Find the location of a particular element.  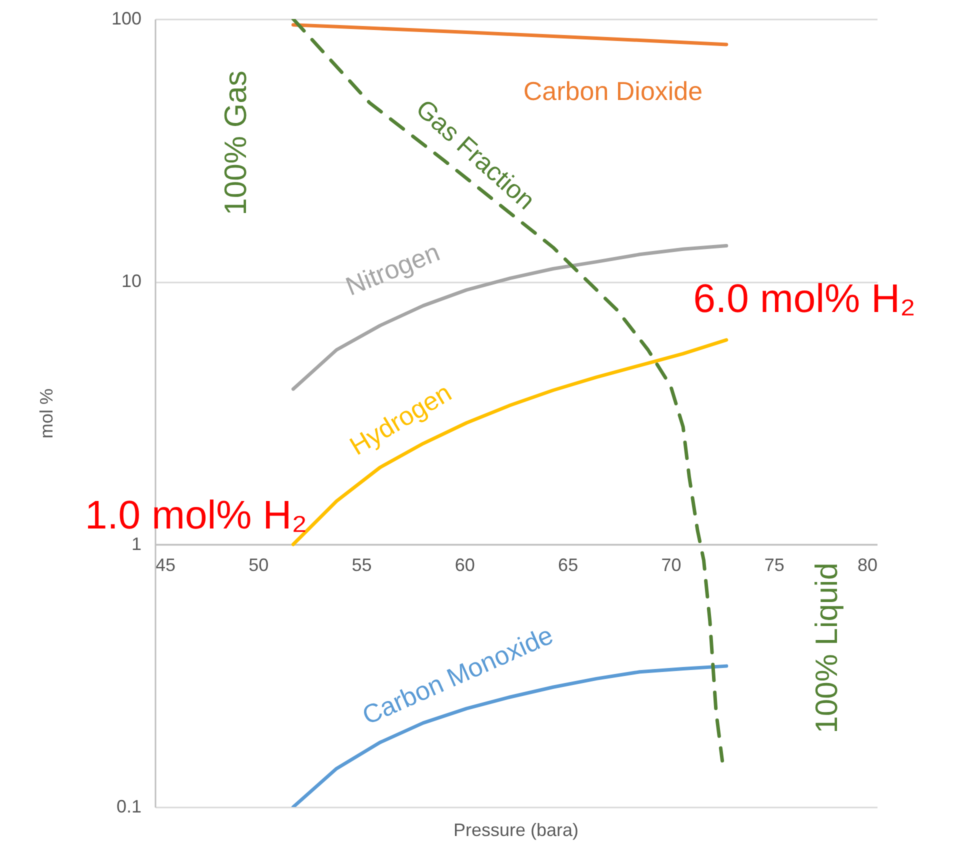

x-tick-label: 55 is located at coordinates (362, 564).